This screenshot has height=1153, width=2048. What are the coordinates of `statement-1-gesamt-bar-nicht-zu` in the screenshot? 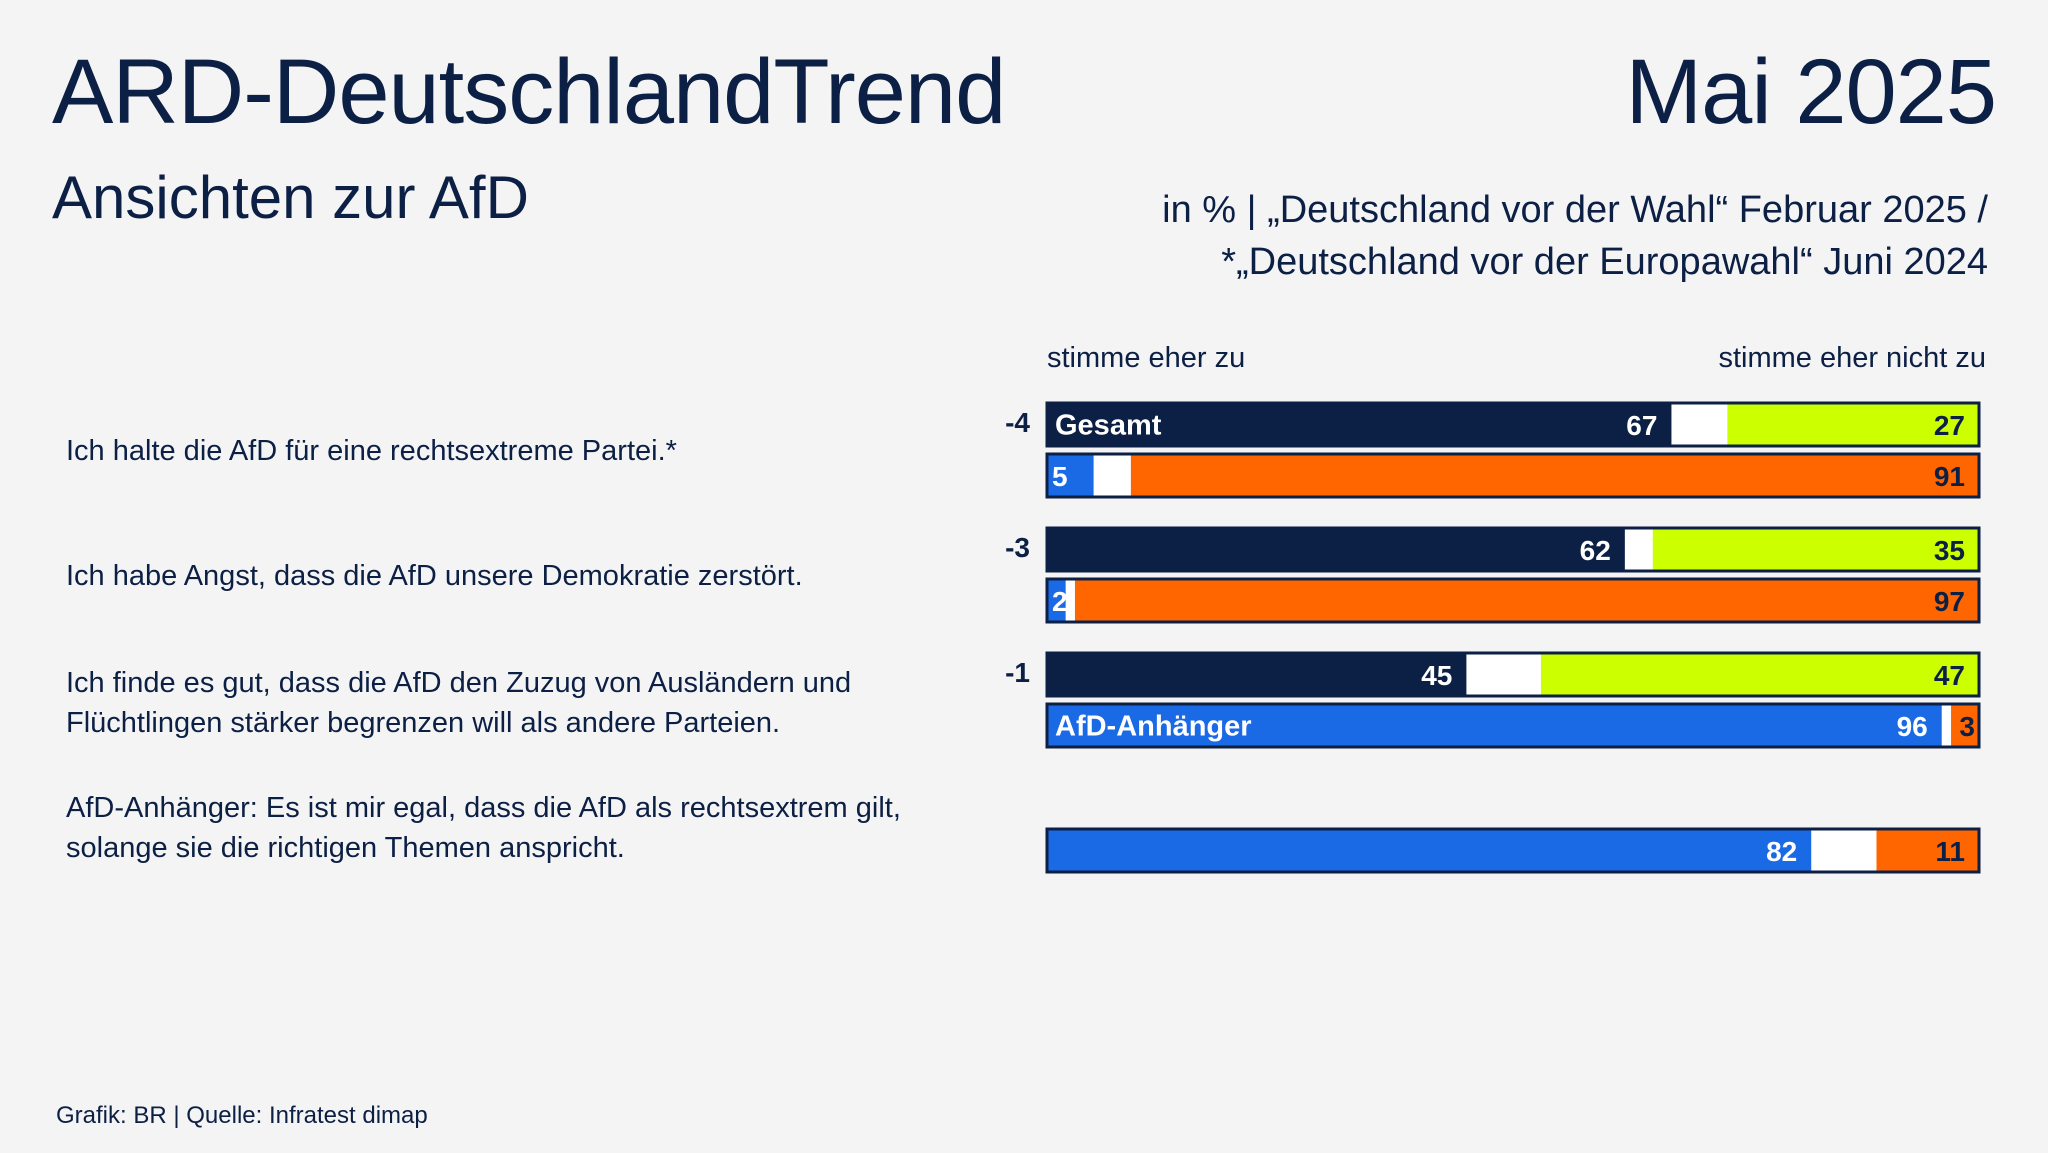 It's located at (1853, 424).